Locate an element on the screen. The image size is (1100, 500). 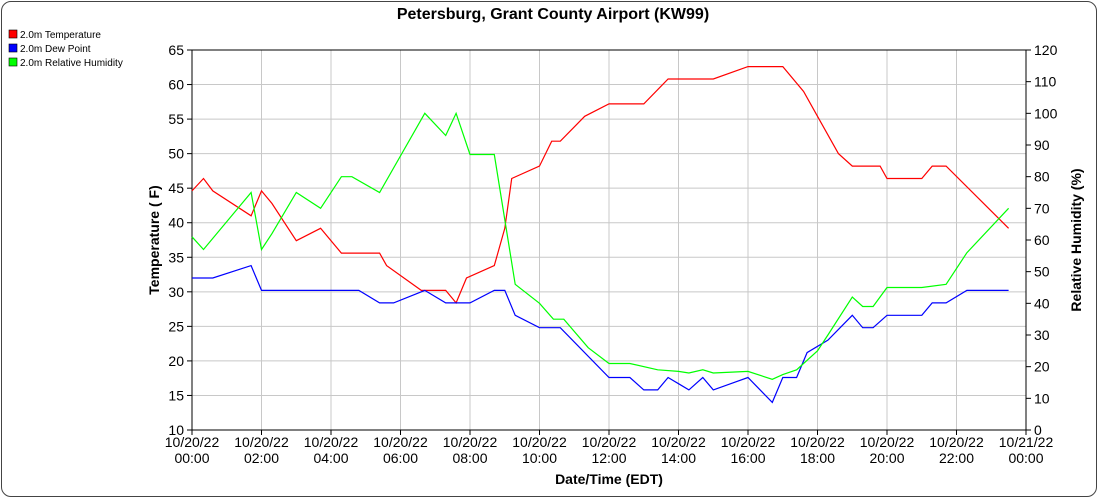
y2-tick-label: 20 is located at coordinates (1042, 367).